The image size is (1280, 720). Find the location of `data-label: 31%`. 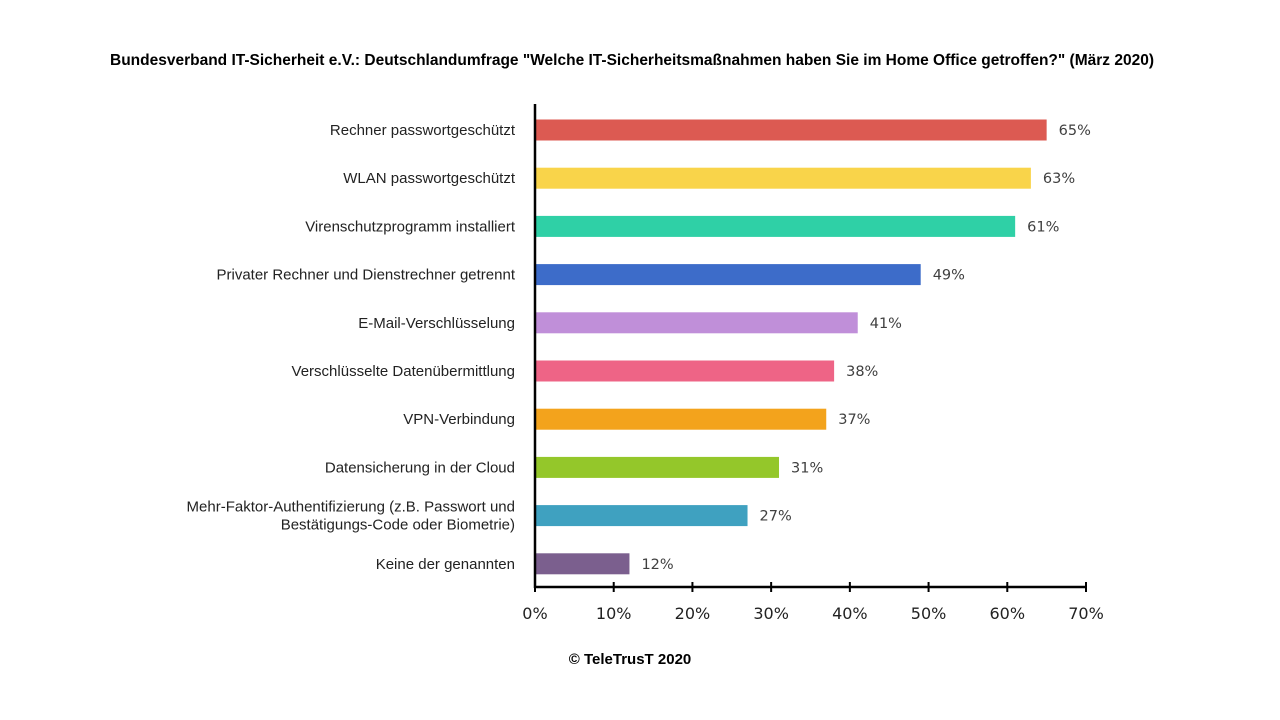

data-label: 31% is located at coordinates (807, 468).